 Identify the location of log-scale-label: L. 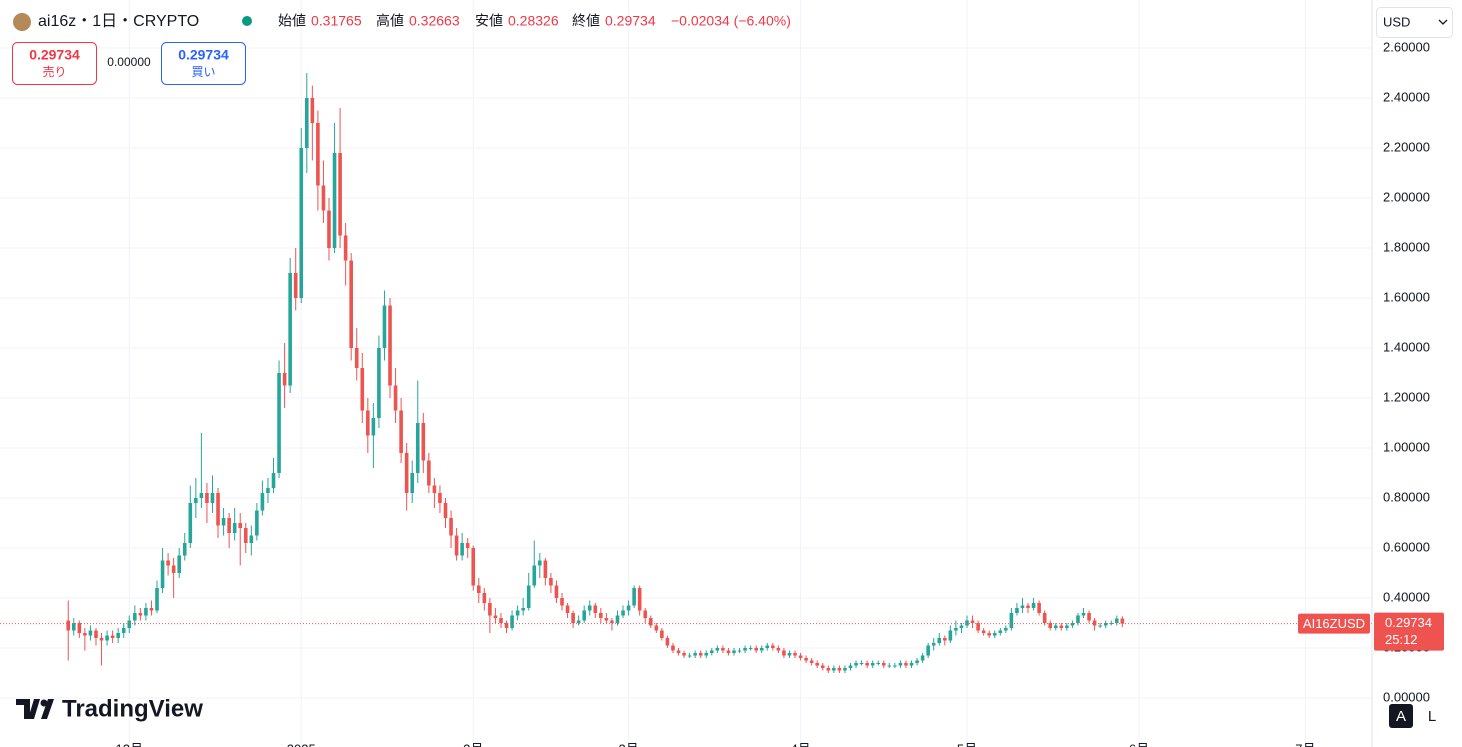
(1432, 716).